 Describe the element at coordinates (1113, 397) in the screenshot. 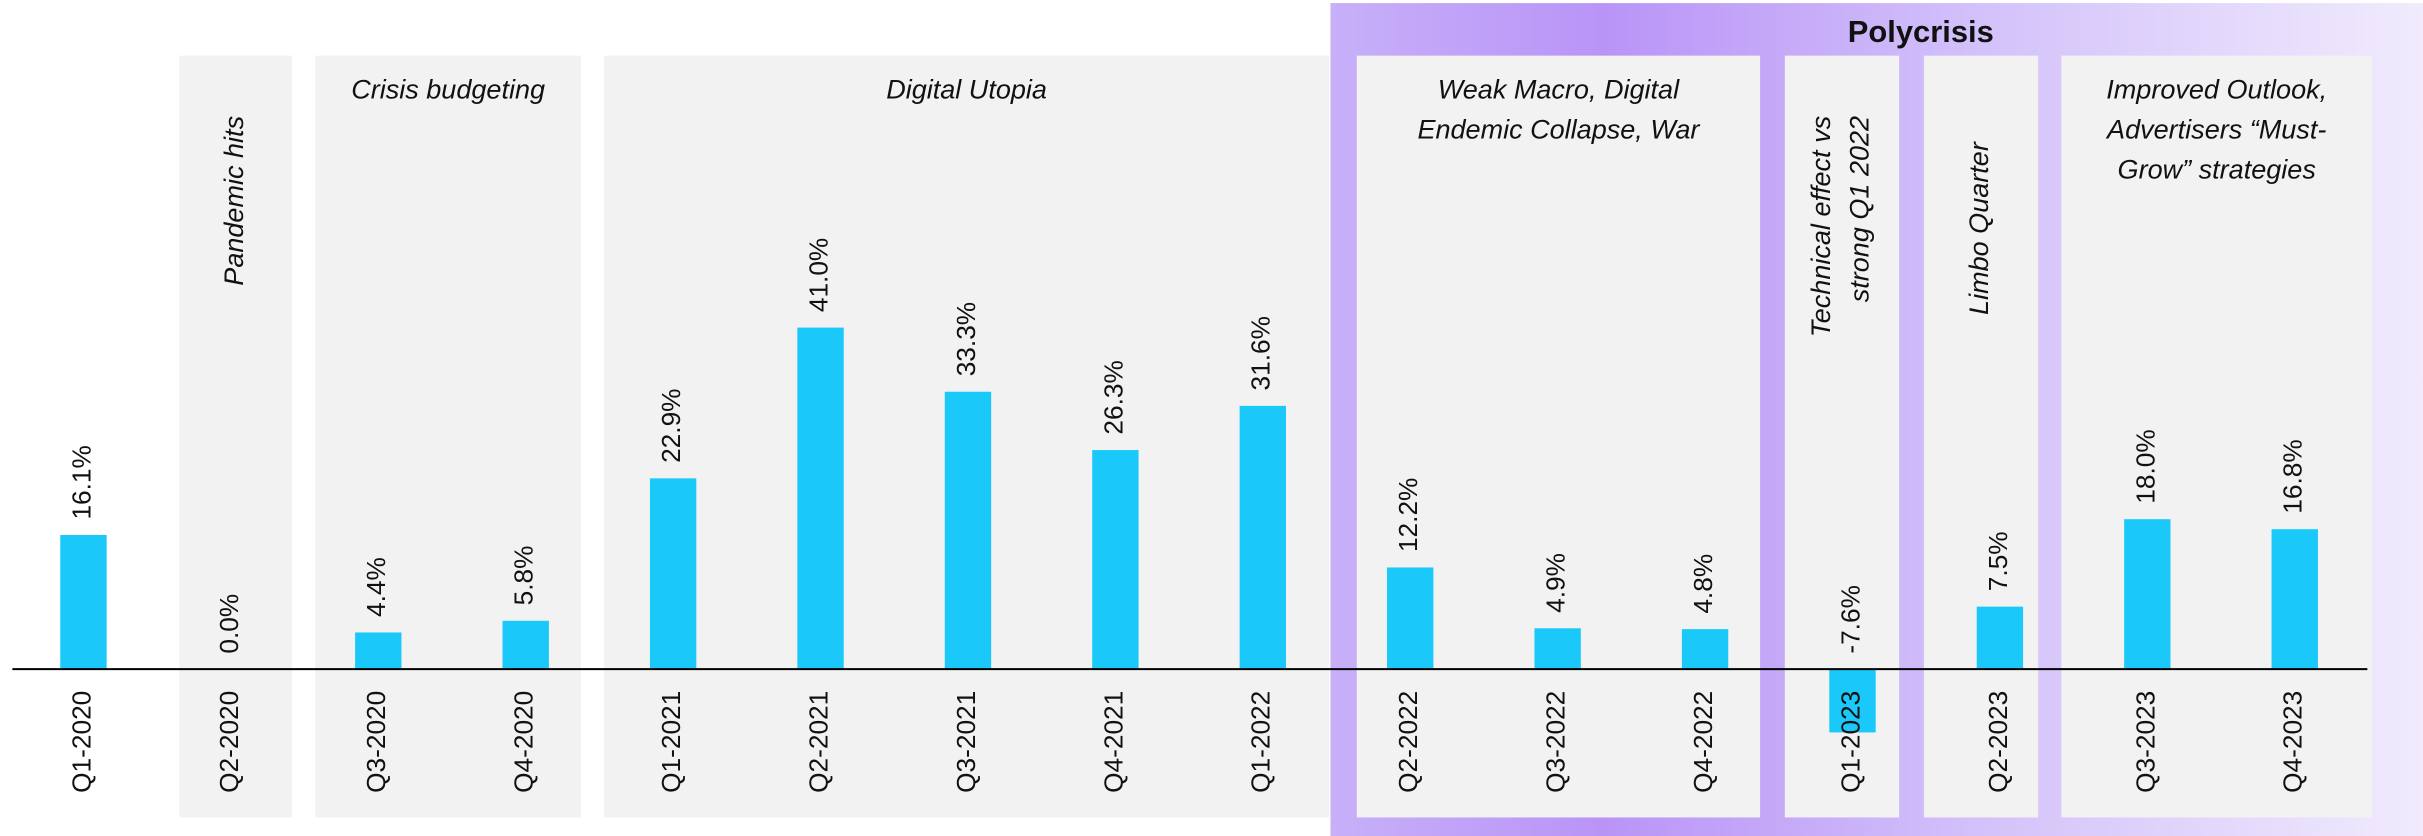

I see `value-label: 26.3%` at that location.